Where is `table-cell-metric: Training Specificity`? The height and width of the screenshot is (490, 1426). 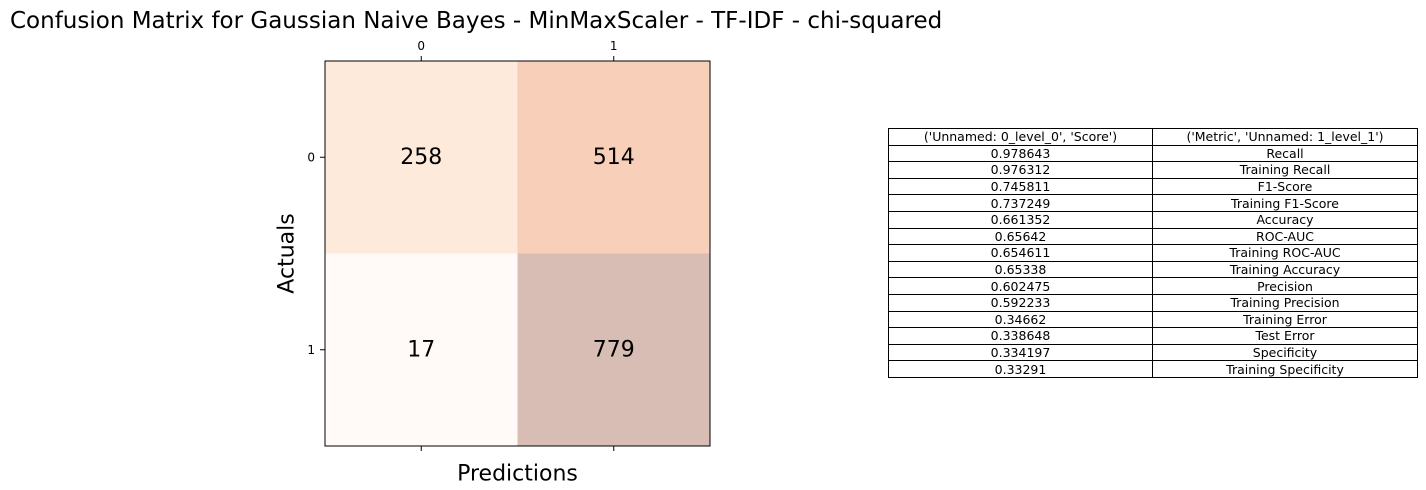 table-cell-metric: Training Specificity is located at coordinates (1285, 369).